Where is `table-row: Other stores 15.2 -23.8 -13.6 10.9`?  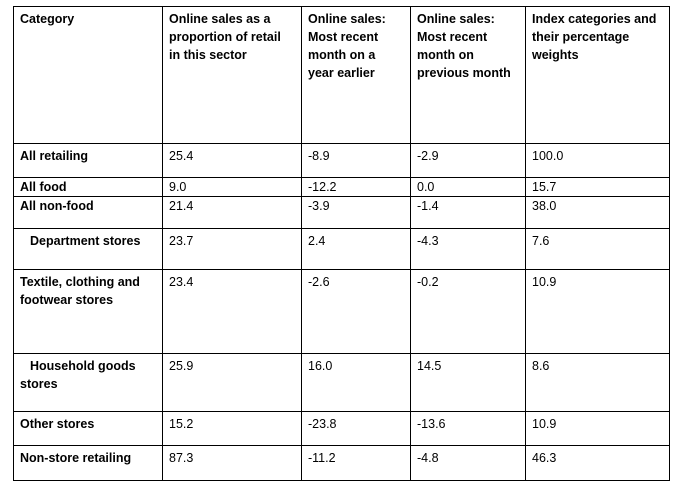
table-row: Other stores 15.2 -23.8 -13.6 10.9 is located at coordinates (341, 428).